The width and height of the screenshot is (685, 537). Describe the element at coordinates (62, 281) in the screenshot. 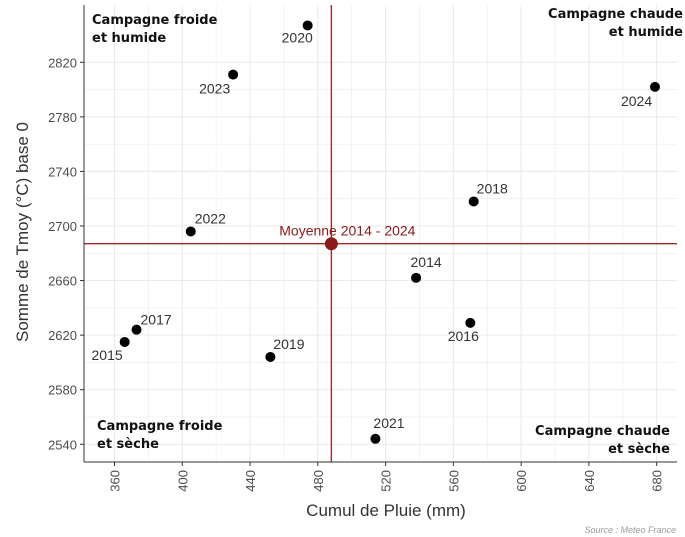

I see `y-tick-label: 2660` at that location.